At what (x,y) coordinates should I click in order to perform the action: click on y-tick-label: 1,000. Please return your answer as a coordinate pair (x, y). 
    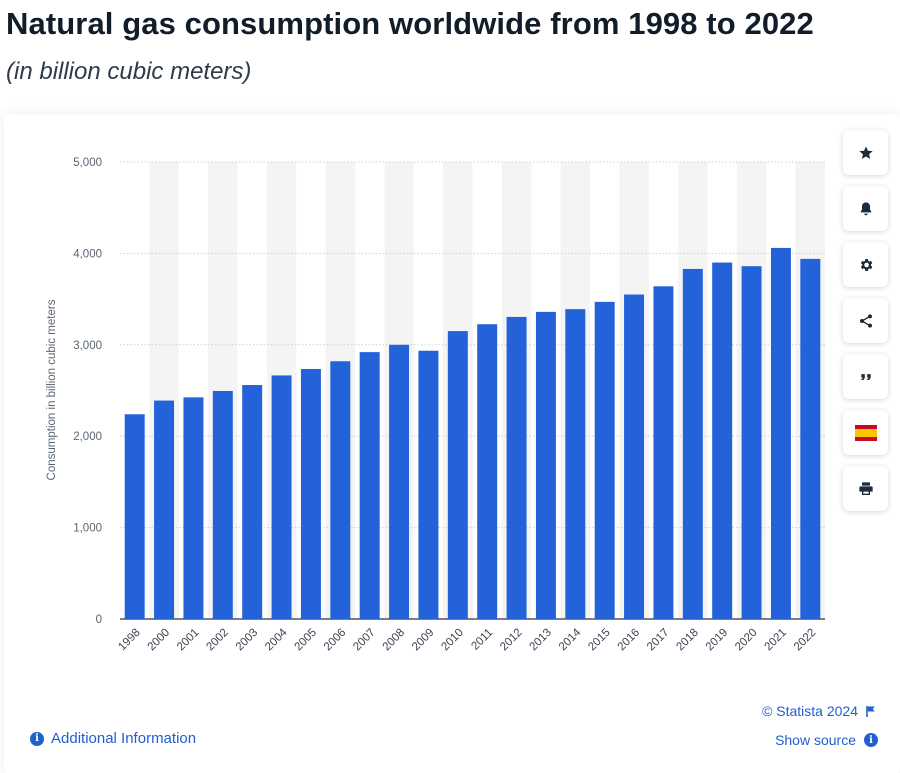
    Looking at the image, I should click on (87, 529).